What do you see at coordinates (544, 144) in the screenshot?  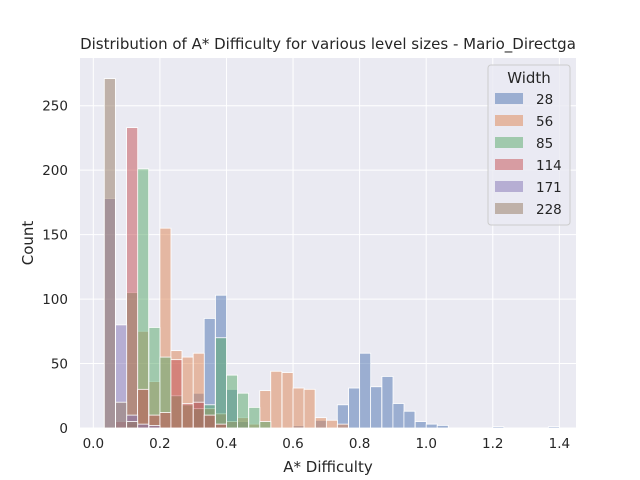 I see `legend-label: 85` at bounding box center [544, 144].